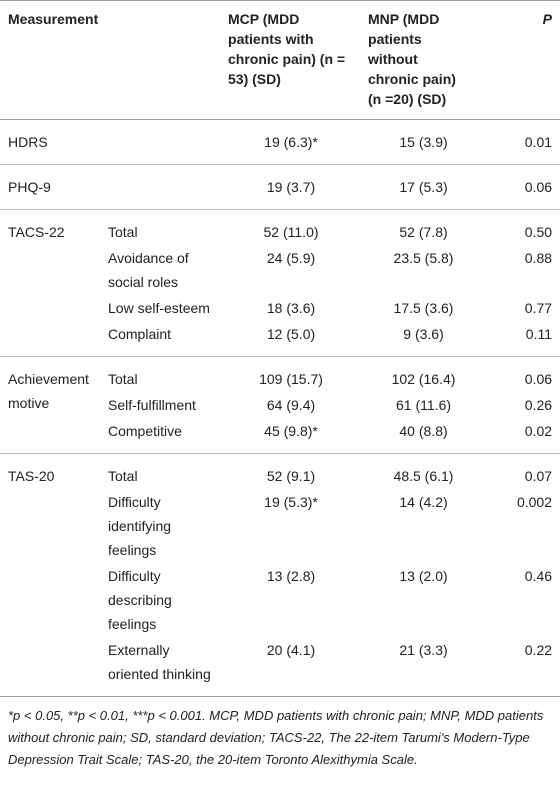  I want to click on mnp-cell: 61 (11.6), so click(424, 405).